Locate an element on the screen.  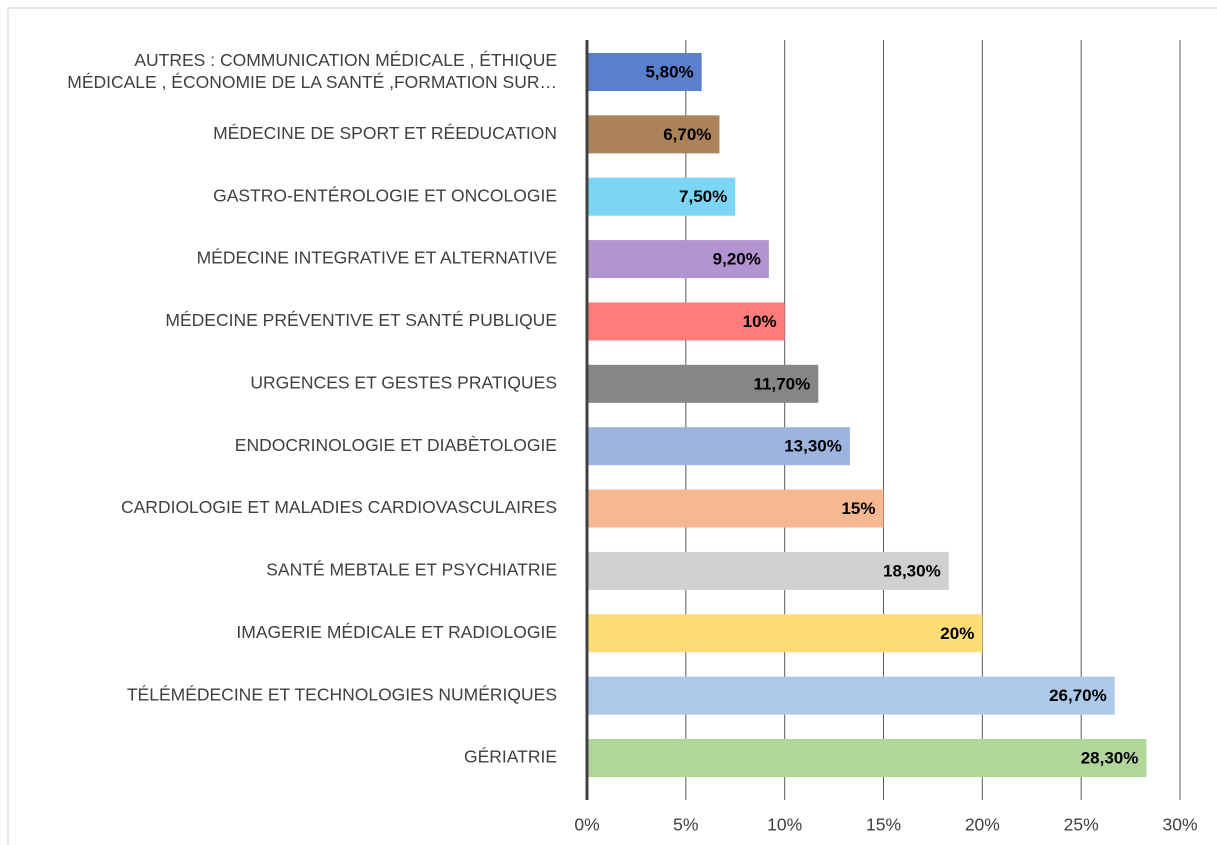
value-label: 20% is located at coordinates (957, 633).